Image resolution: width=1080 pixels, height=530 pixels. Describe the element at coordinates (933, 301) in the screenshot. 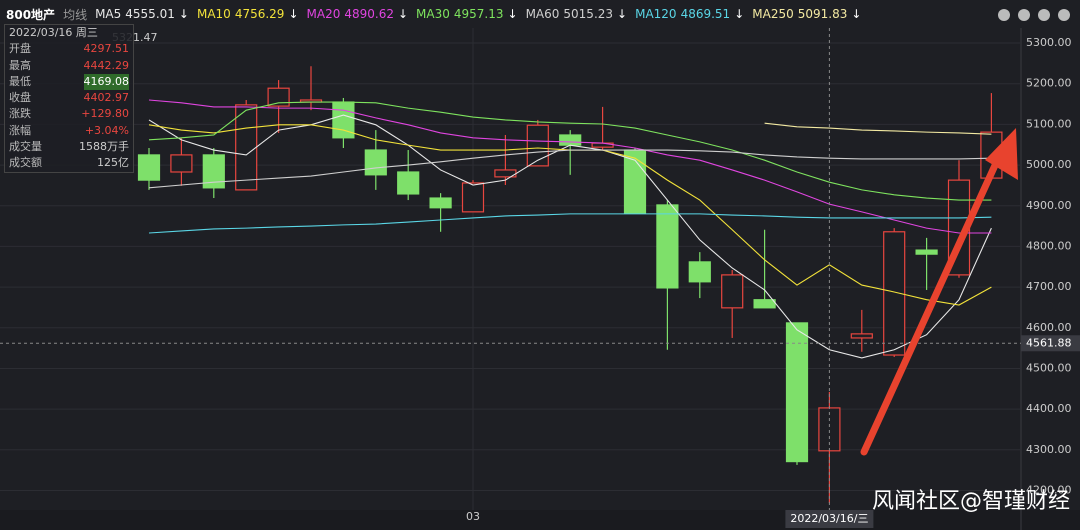

I see `arrow-shaft` at that location.